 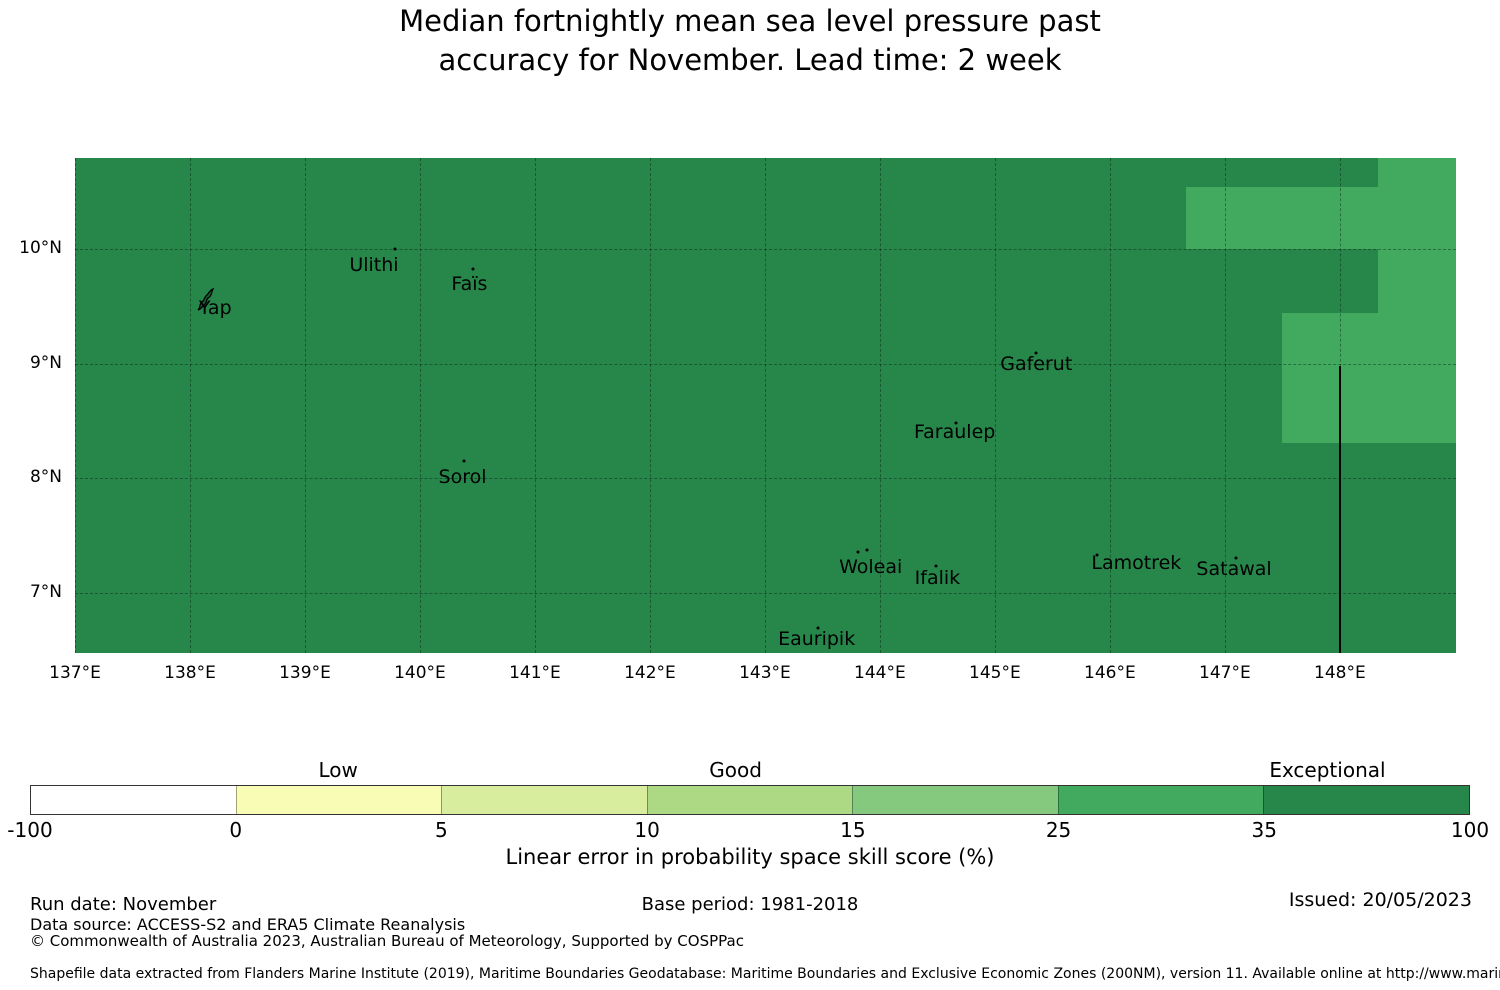 I want to click on y-axis: 10°N 9°N 8°N 7°N, so click(x=31, y=405).